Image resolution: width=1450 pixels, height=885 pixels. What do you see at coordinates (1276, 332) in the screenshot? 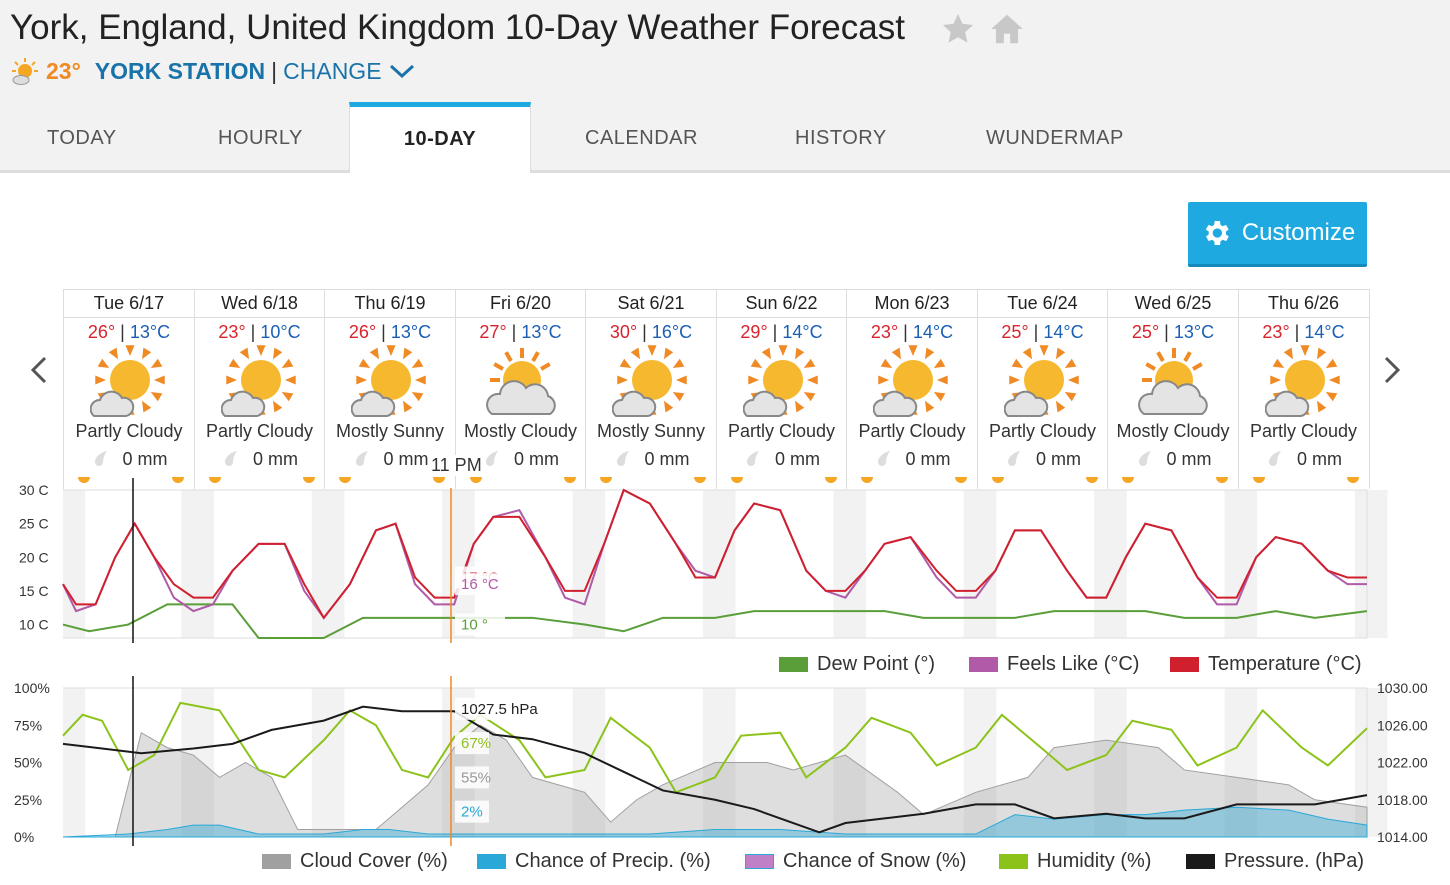
I see `day-high: 23°` at bounding box center [1276, 332].